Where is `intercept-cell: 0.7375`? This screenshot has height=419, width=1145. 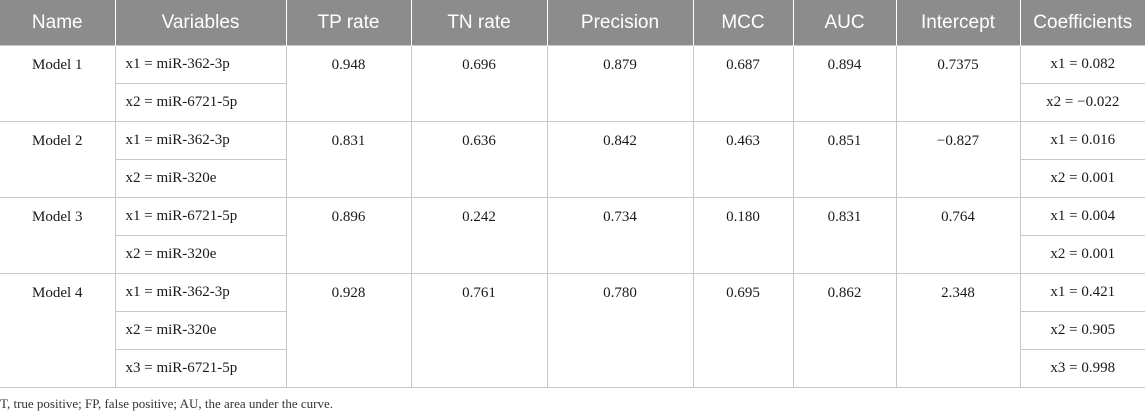 intercept-cell: 0.7375 is located at coordinates (958, 83).